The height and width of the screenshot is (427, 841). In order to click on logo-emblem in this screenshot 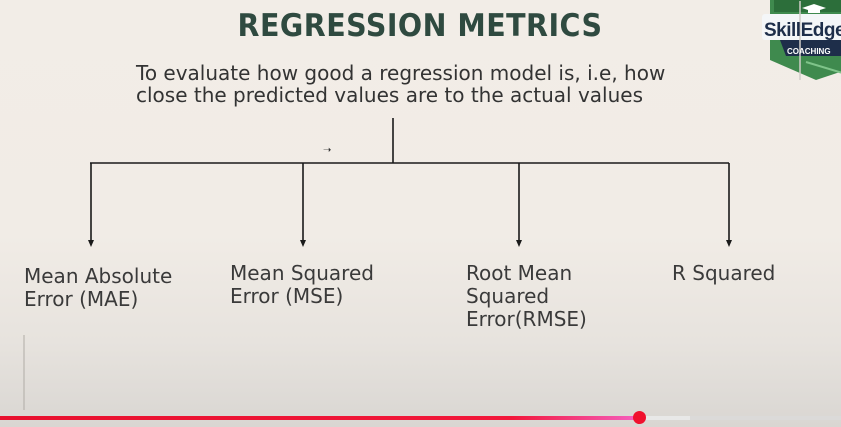, I will do `click(801, 40)`.